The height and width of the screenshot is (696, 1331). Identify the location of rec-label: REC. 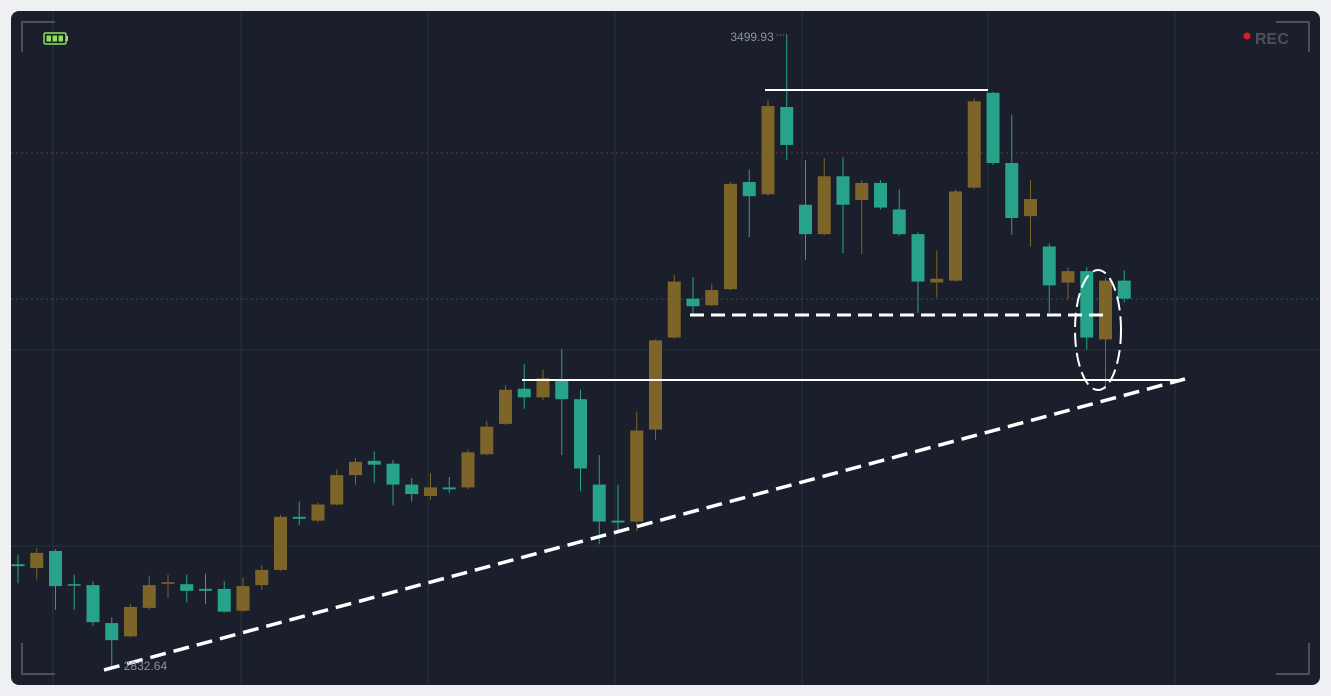
(1272, 39).